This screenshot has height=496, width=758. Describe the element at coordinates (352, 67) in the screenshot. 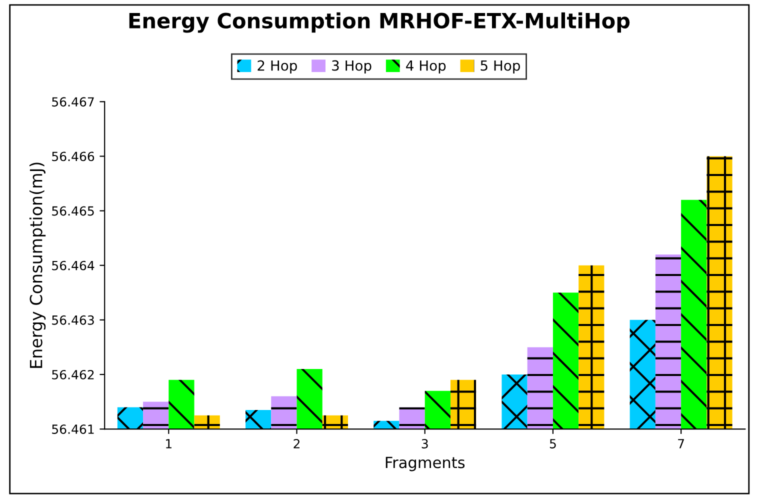

I see `legend-label: 3 Hop` at that location.